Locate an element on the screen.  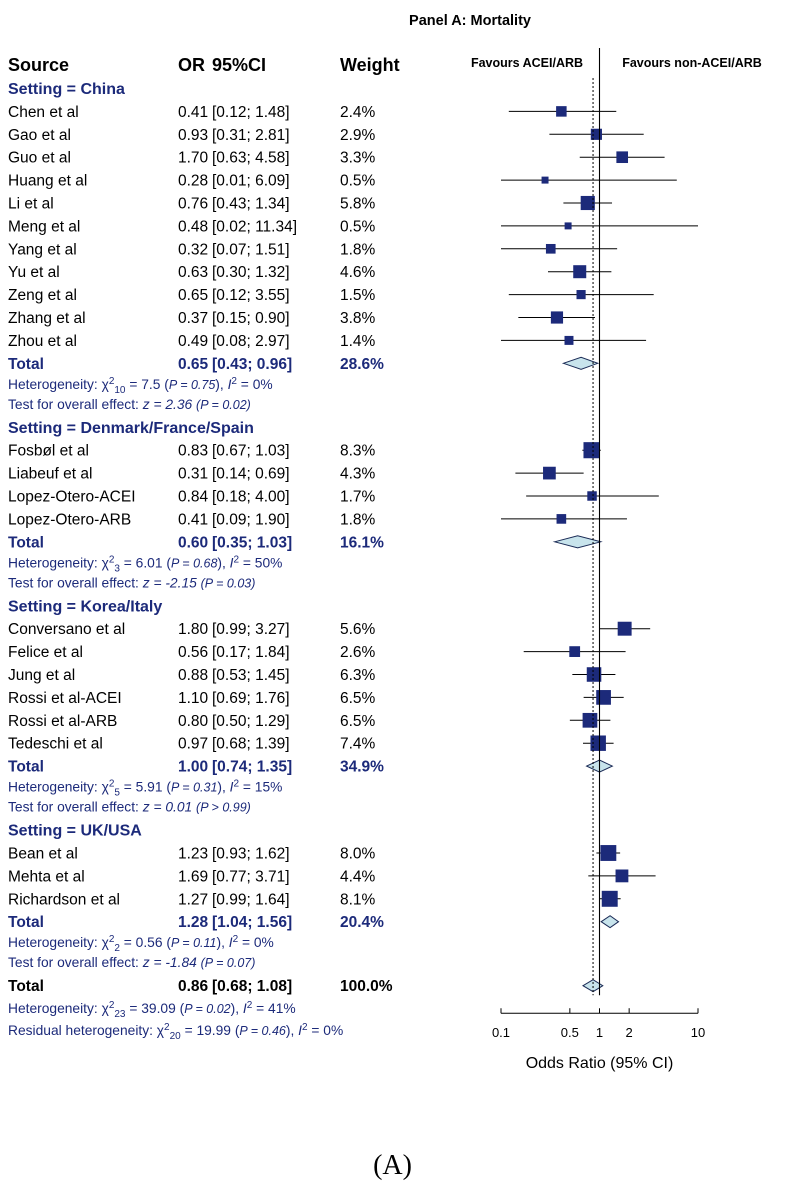
study-name: Guo et al is located at coordinates (39, 158).